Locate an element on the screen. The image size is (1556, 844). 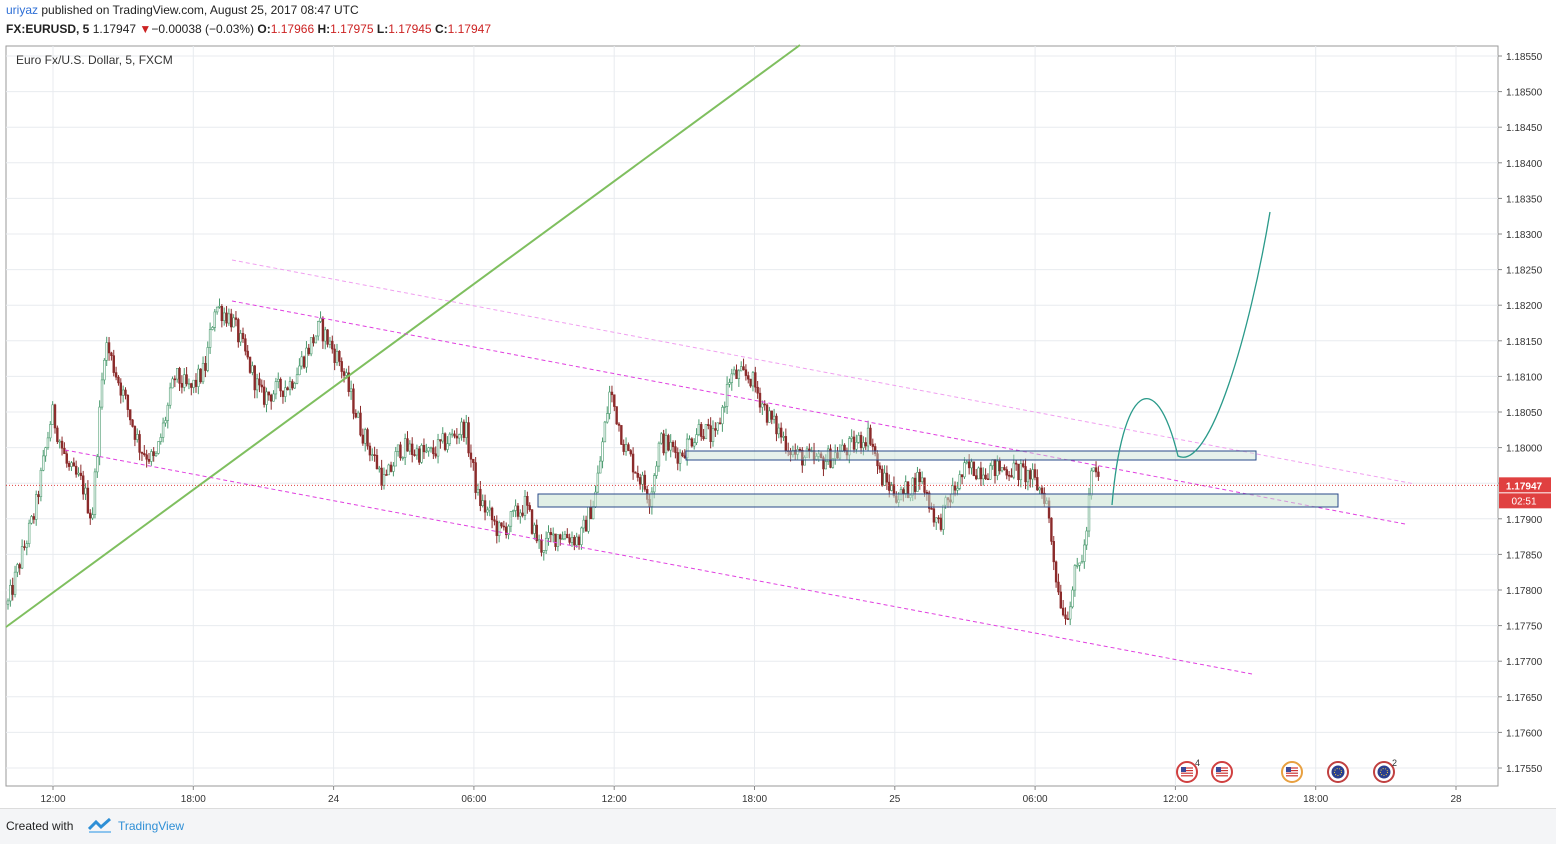
y-tick-label: 1.18100 is located at coordinates (1524, 377).